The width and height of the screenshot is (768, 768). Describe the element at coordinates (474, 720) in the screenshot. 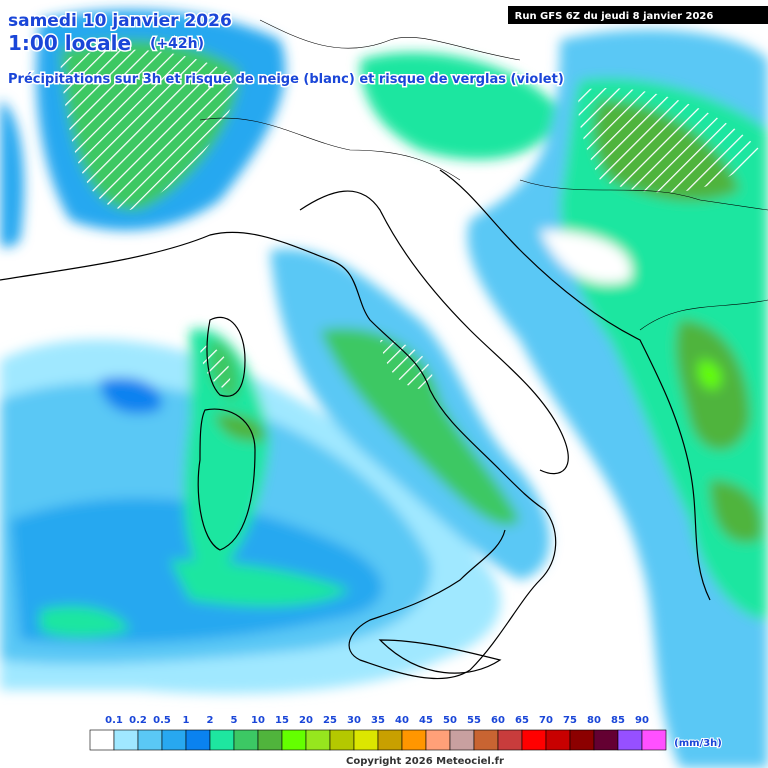

I see `legend-label: 55` at that location.